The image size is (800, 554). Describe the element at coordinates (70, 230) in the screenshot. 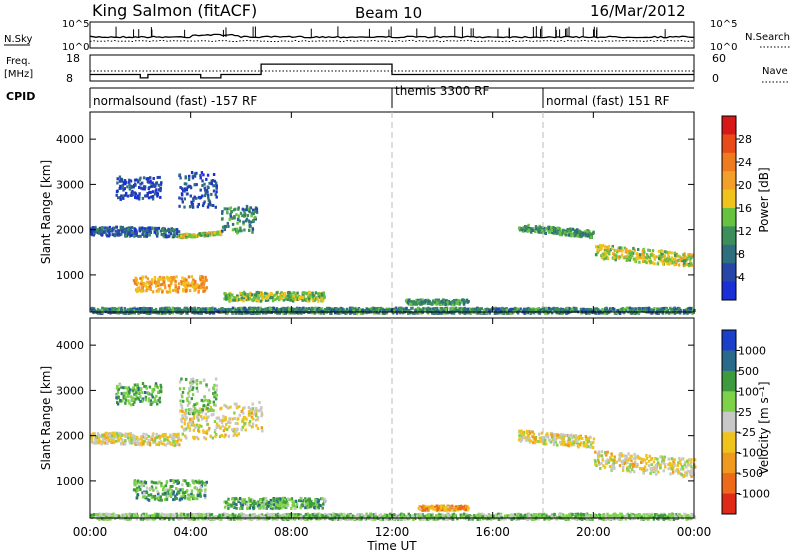

I see `ytick-label: 2000` at that location.